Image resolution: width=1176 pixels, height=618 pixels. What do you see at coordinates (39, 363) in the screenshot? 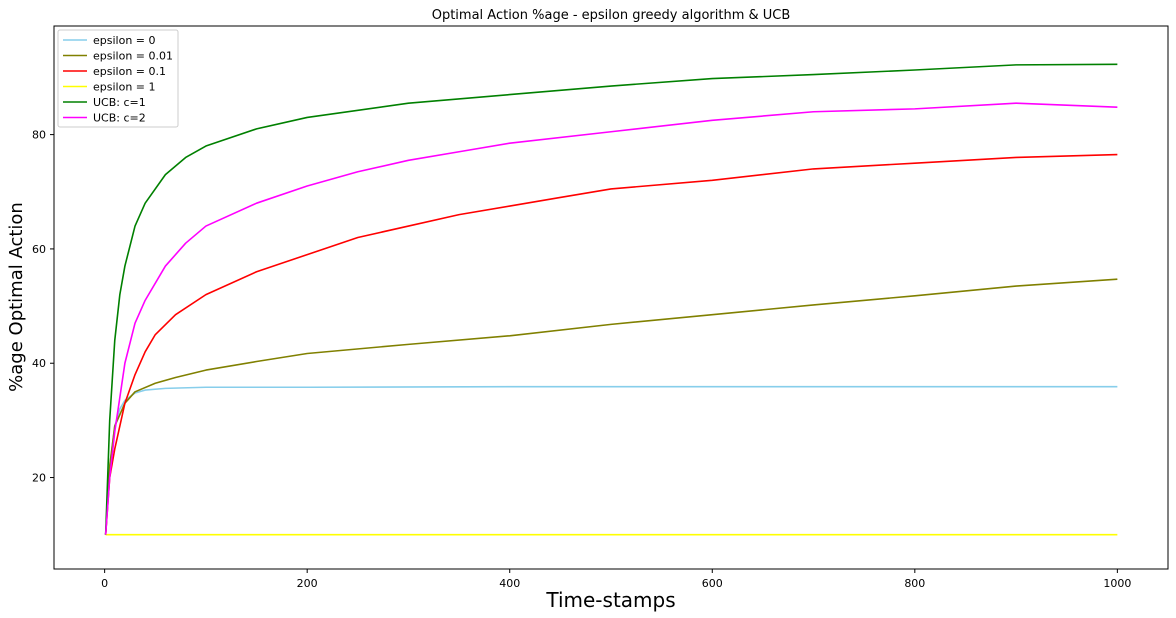
I see `y-tick-label-1: 40` at bounding box center [39, 363].